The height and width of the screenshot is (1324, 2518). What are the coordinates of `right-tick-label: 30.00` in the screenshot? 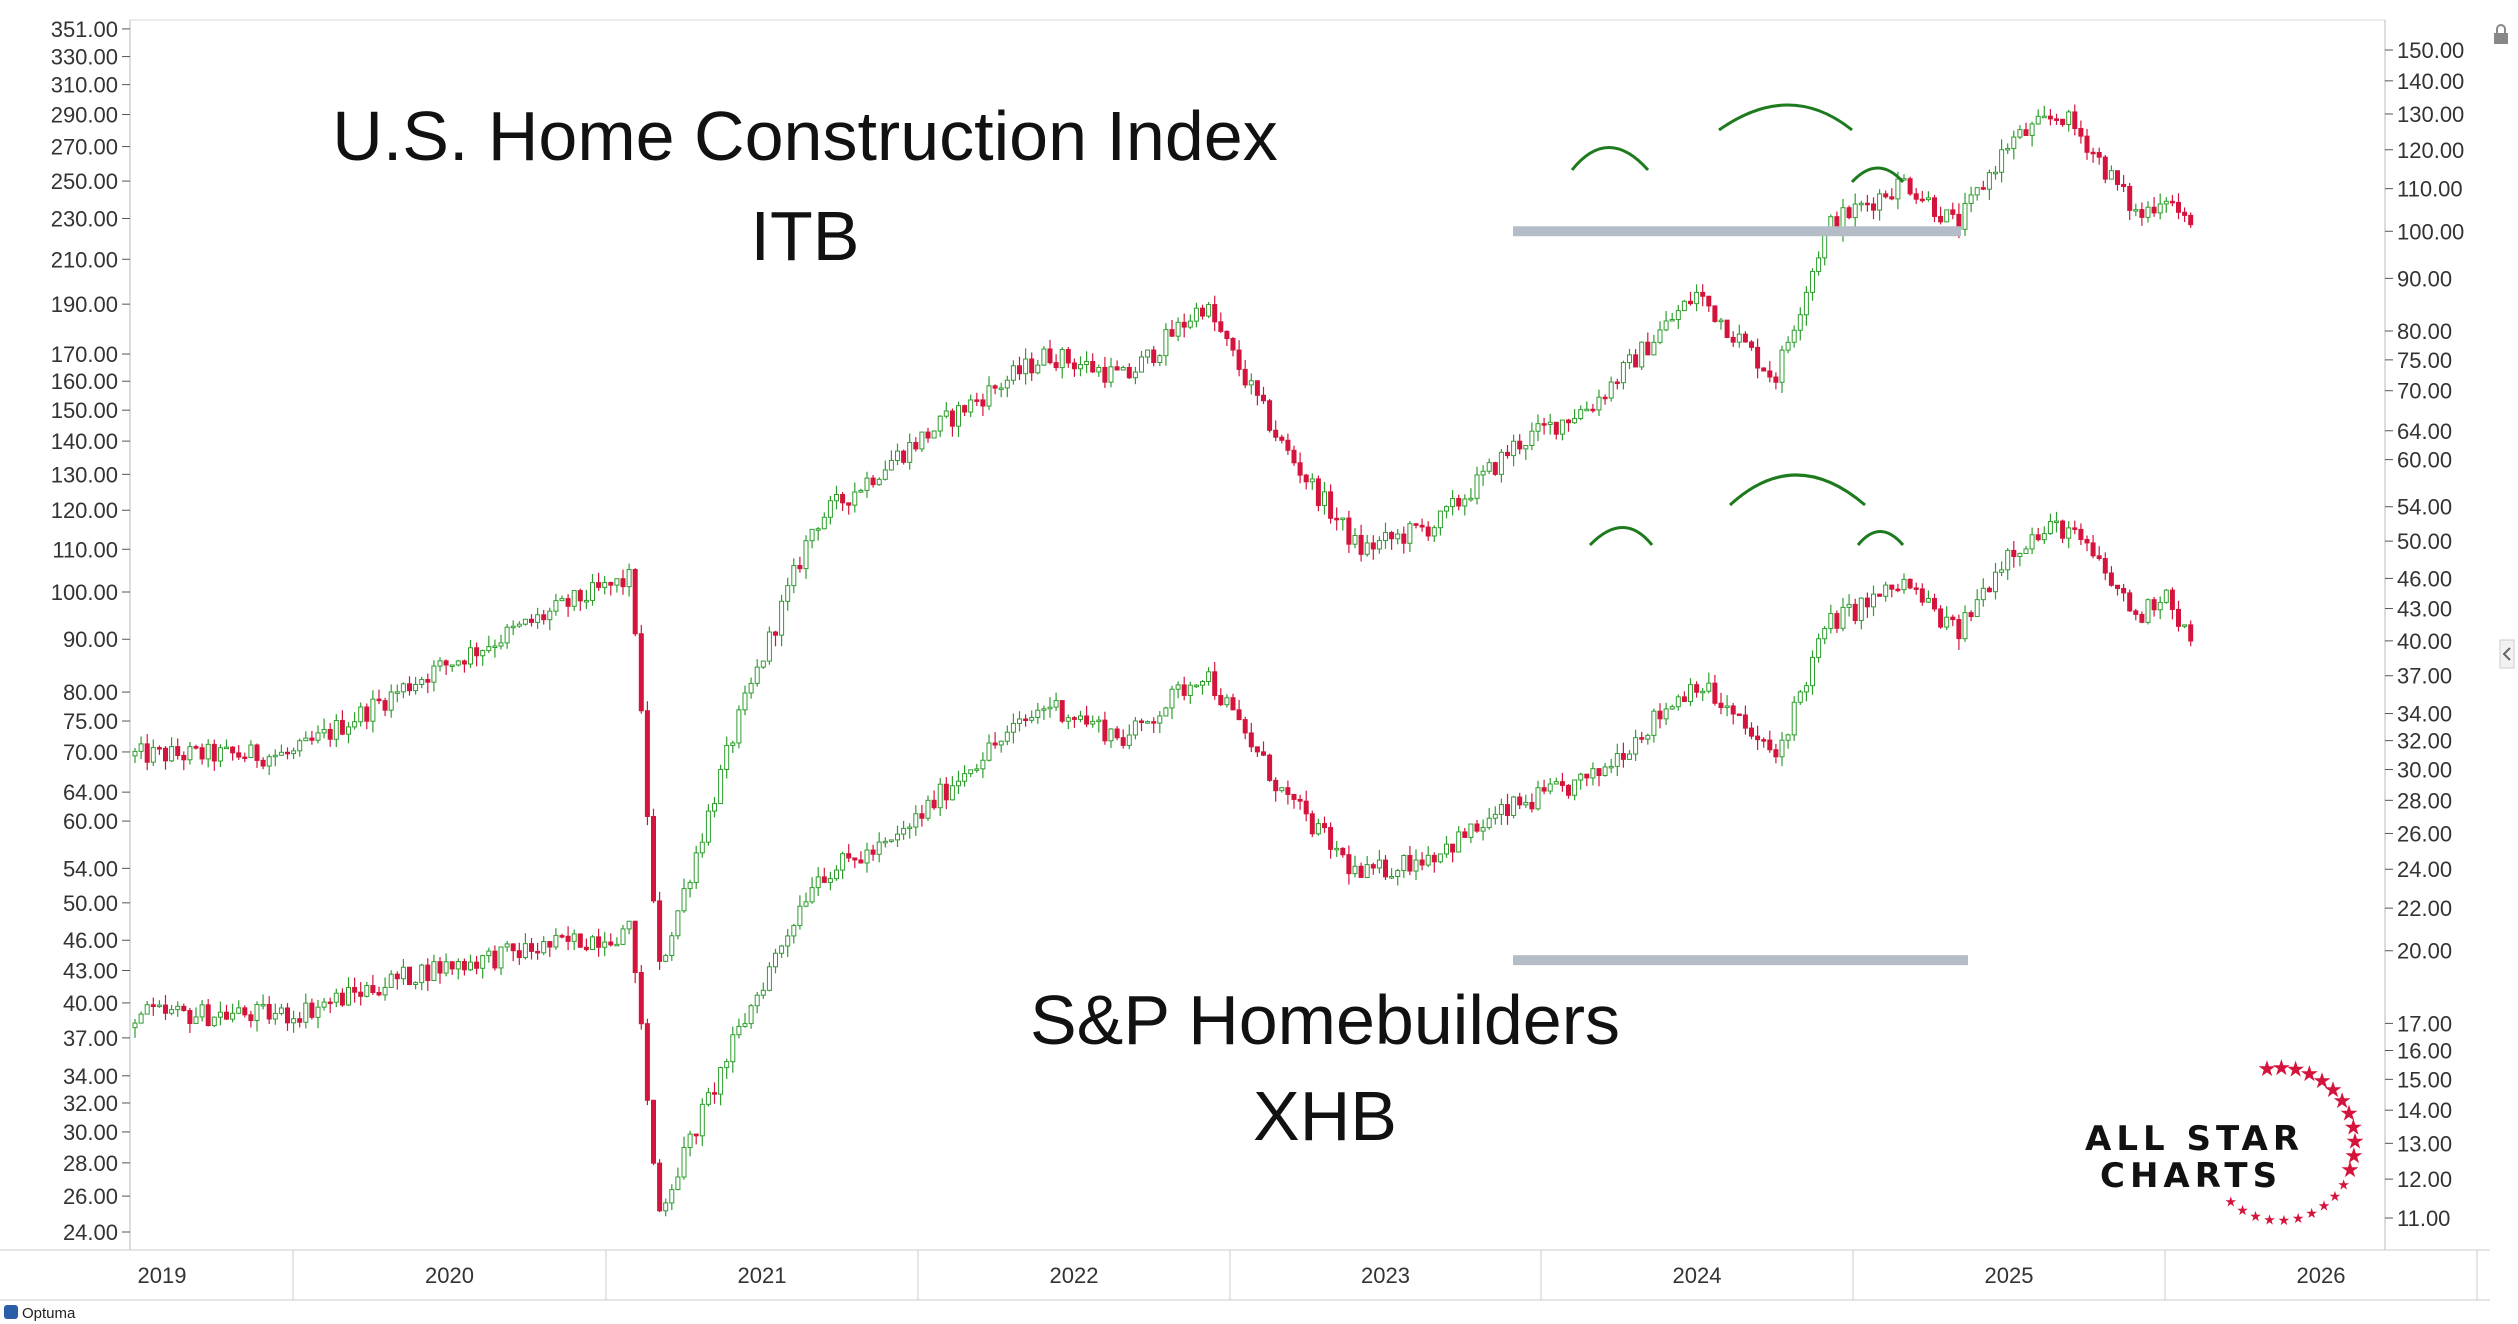 It's located at (2424, 769).